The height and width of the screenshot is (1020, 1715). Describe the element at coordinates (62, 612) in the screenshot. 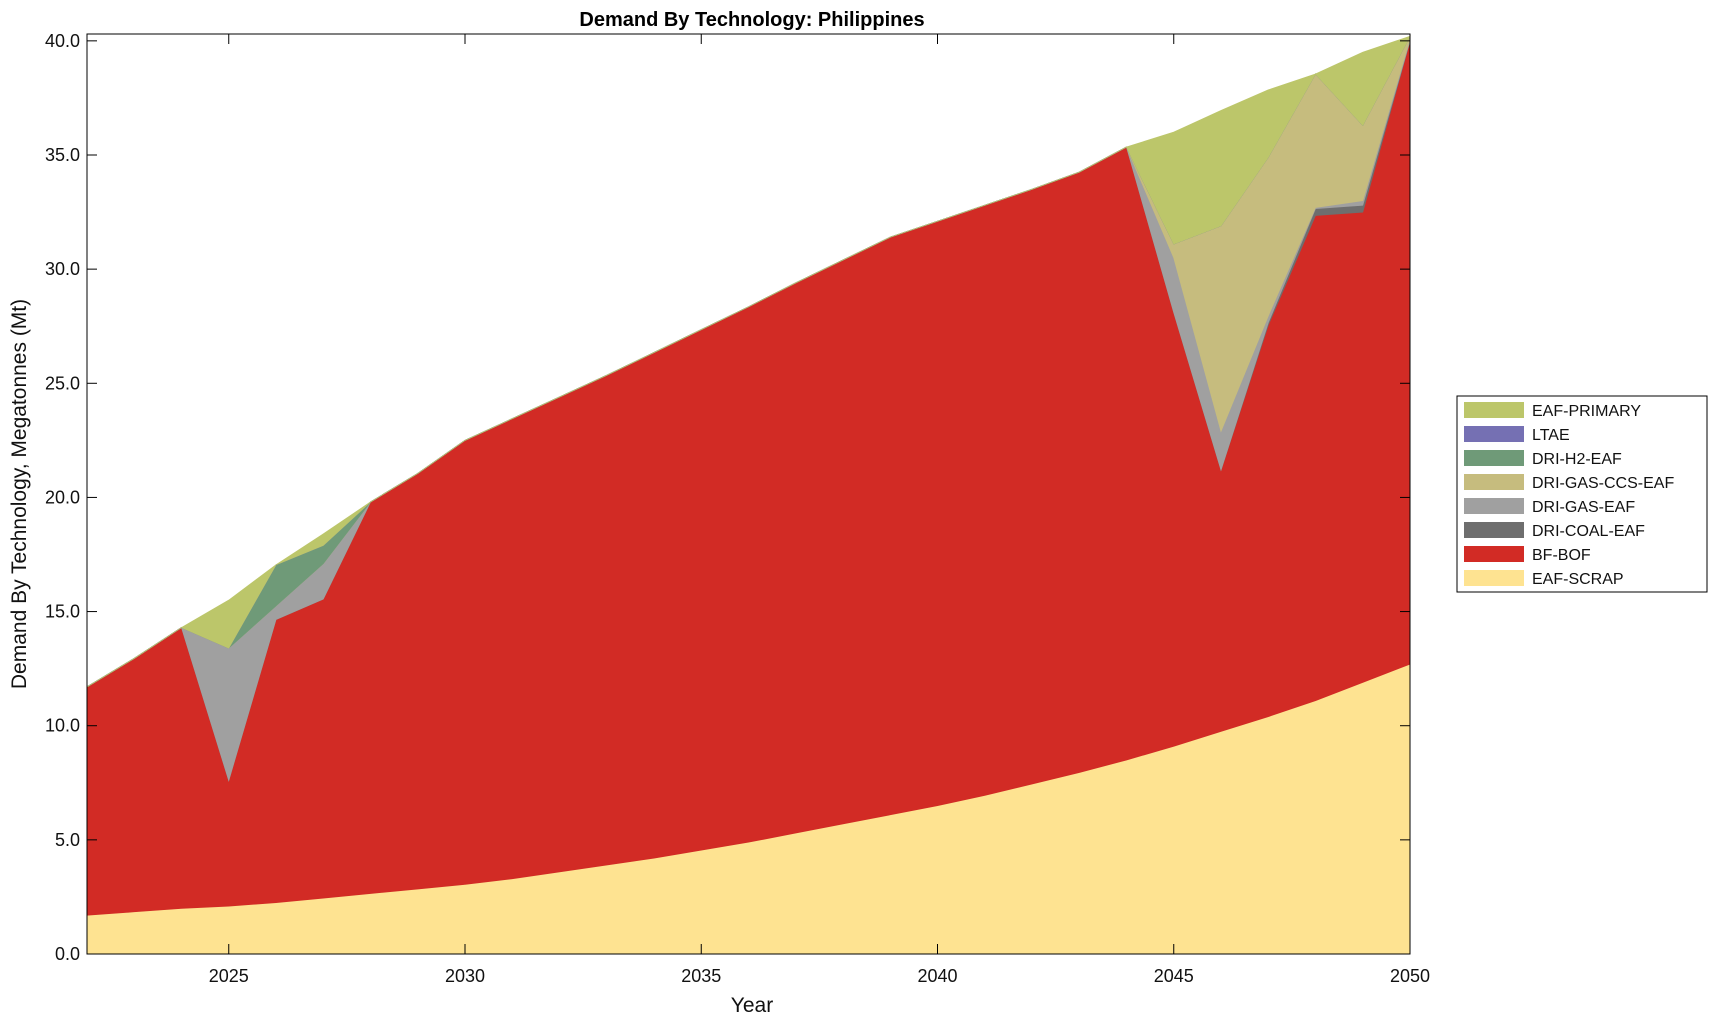

I see `y-tick-label: 15.0` at that location.